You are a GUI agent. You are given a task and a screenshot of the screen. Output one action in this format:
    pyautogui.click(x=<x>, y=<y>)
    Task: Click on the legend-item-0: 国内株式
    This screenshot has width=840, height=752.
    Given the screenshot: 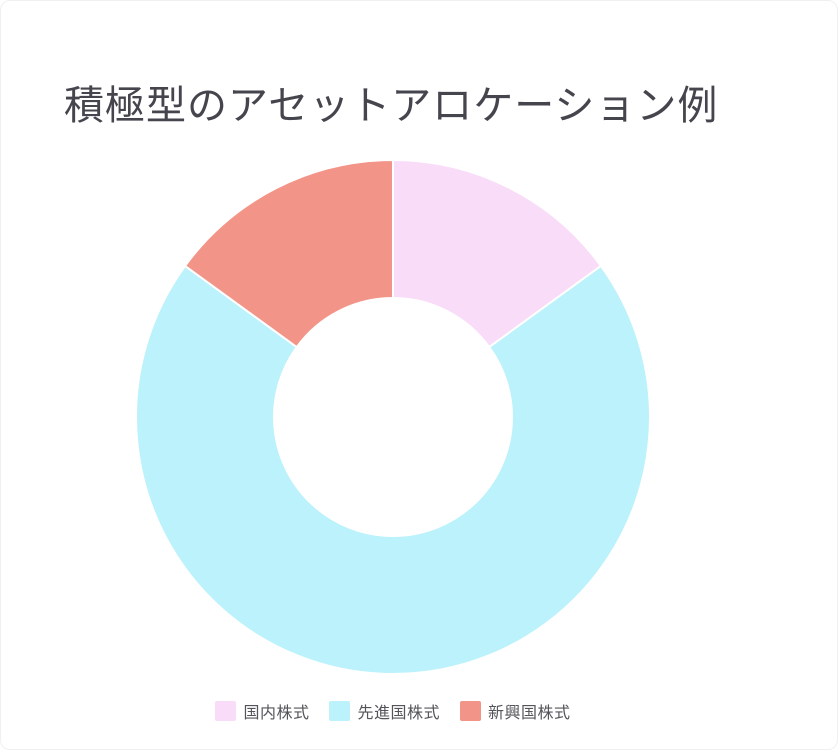 What is the action you would take?
    pyautogui.click(x=262, y=711)
    